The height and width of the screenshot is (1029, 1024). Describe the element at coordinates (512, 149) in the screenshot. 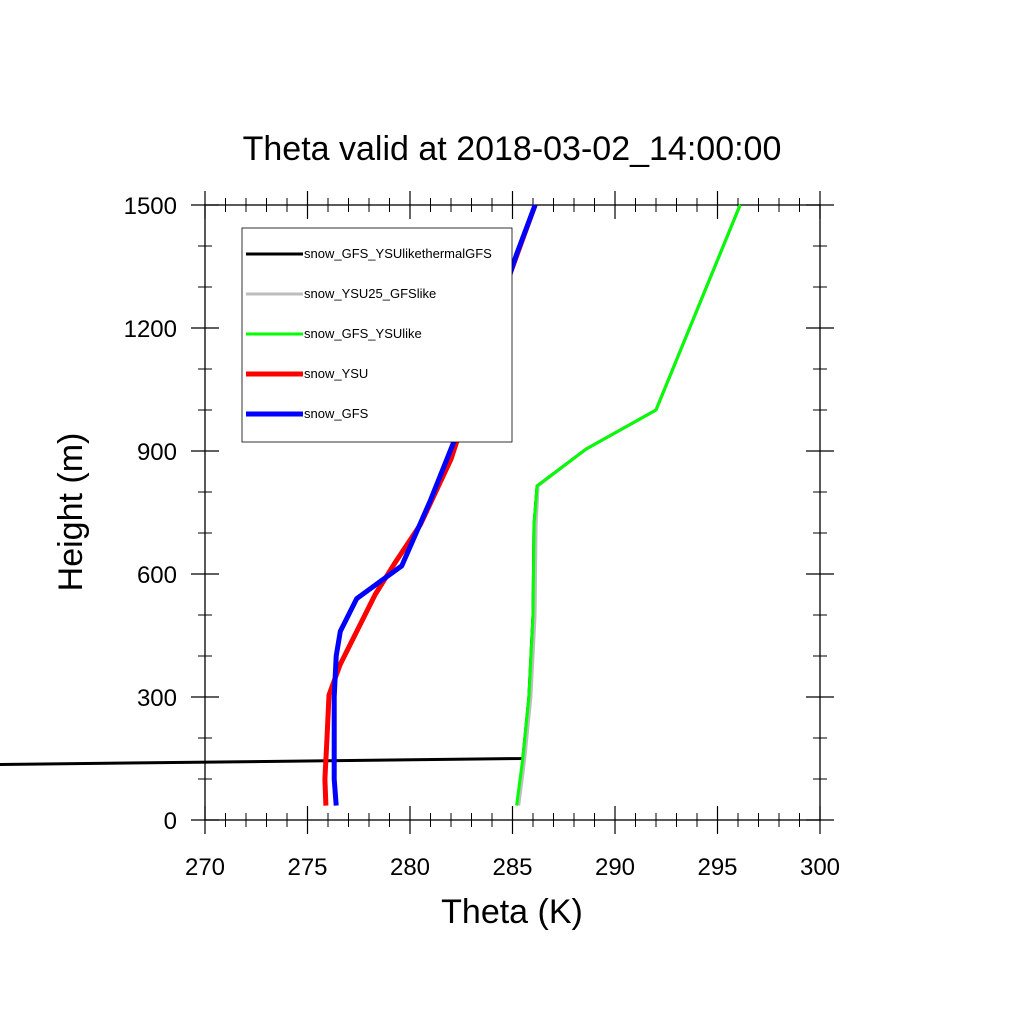

I see `chart-title: Theta valid at 2018-03-02_14:00:00` at that location.